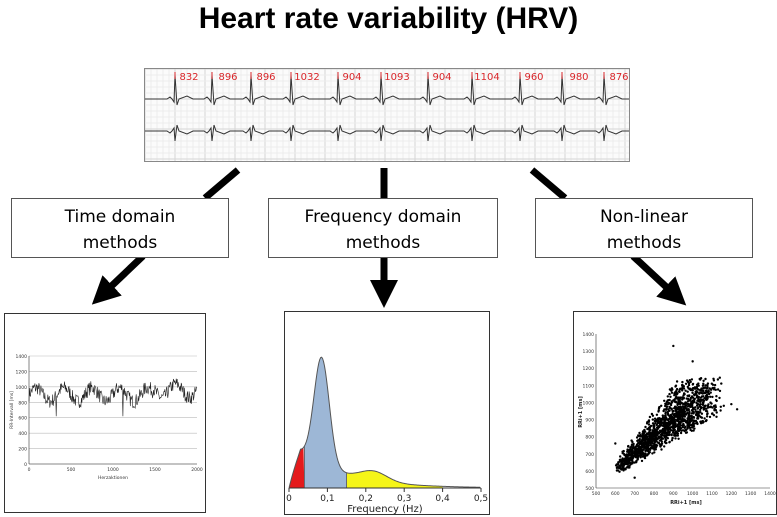 The height and width of the screenshot is (517, 777). What do you see at coordinates (634, 494) in the screenshot?
I see `x-tick-label: 700` at bounding box center [634, 494].